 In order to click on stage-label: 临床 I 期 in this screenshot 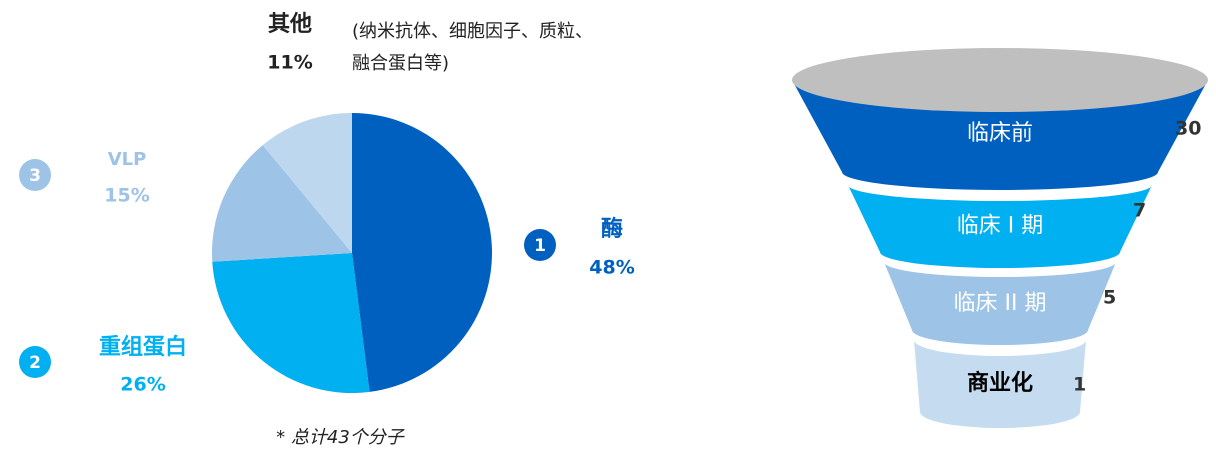, I will do `click(1000, 226)`.